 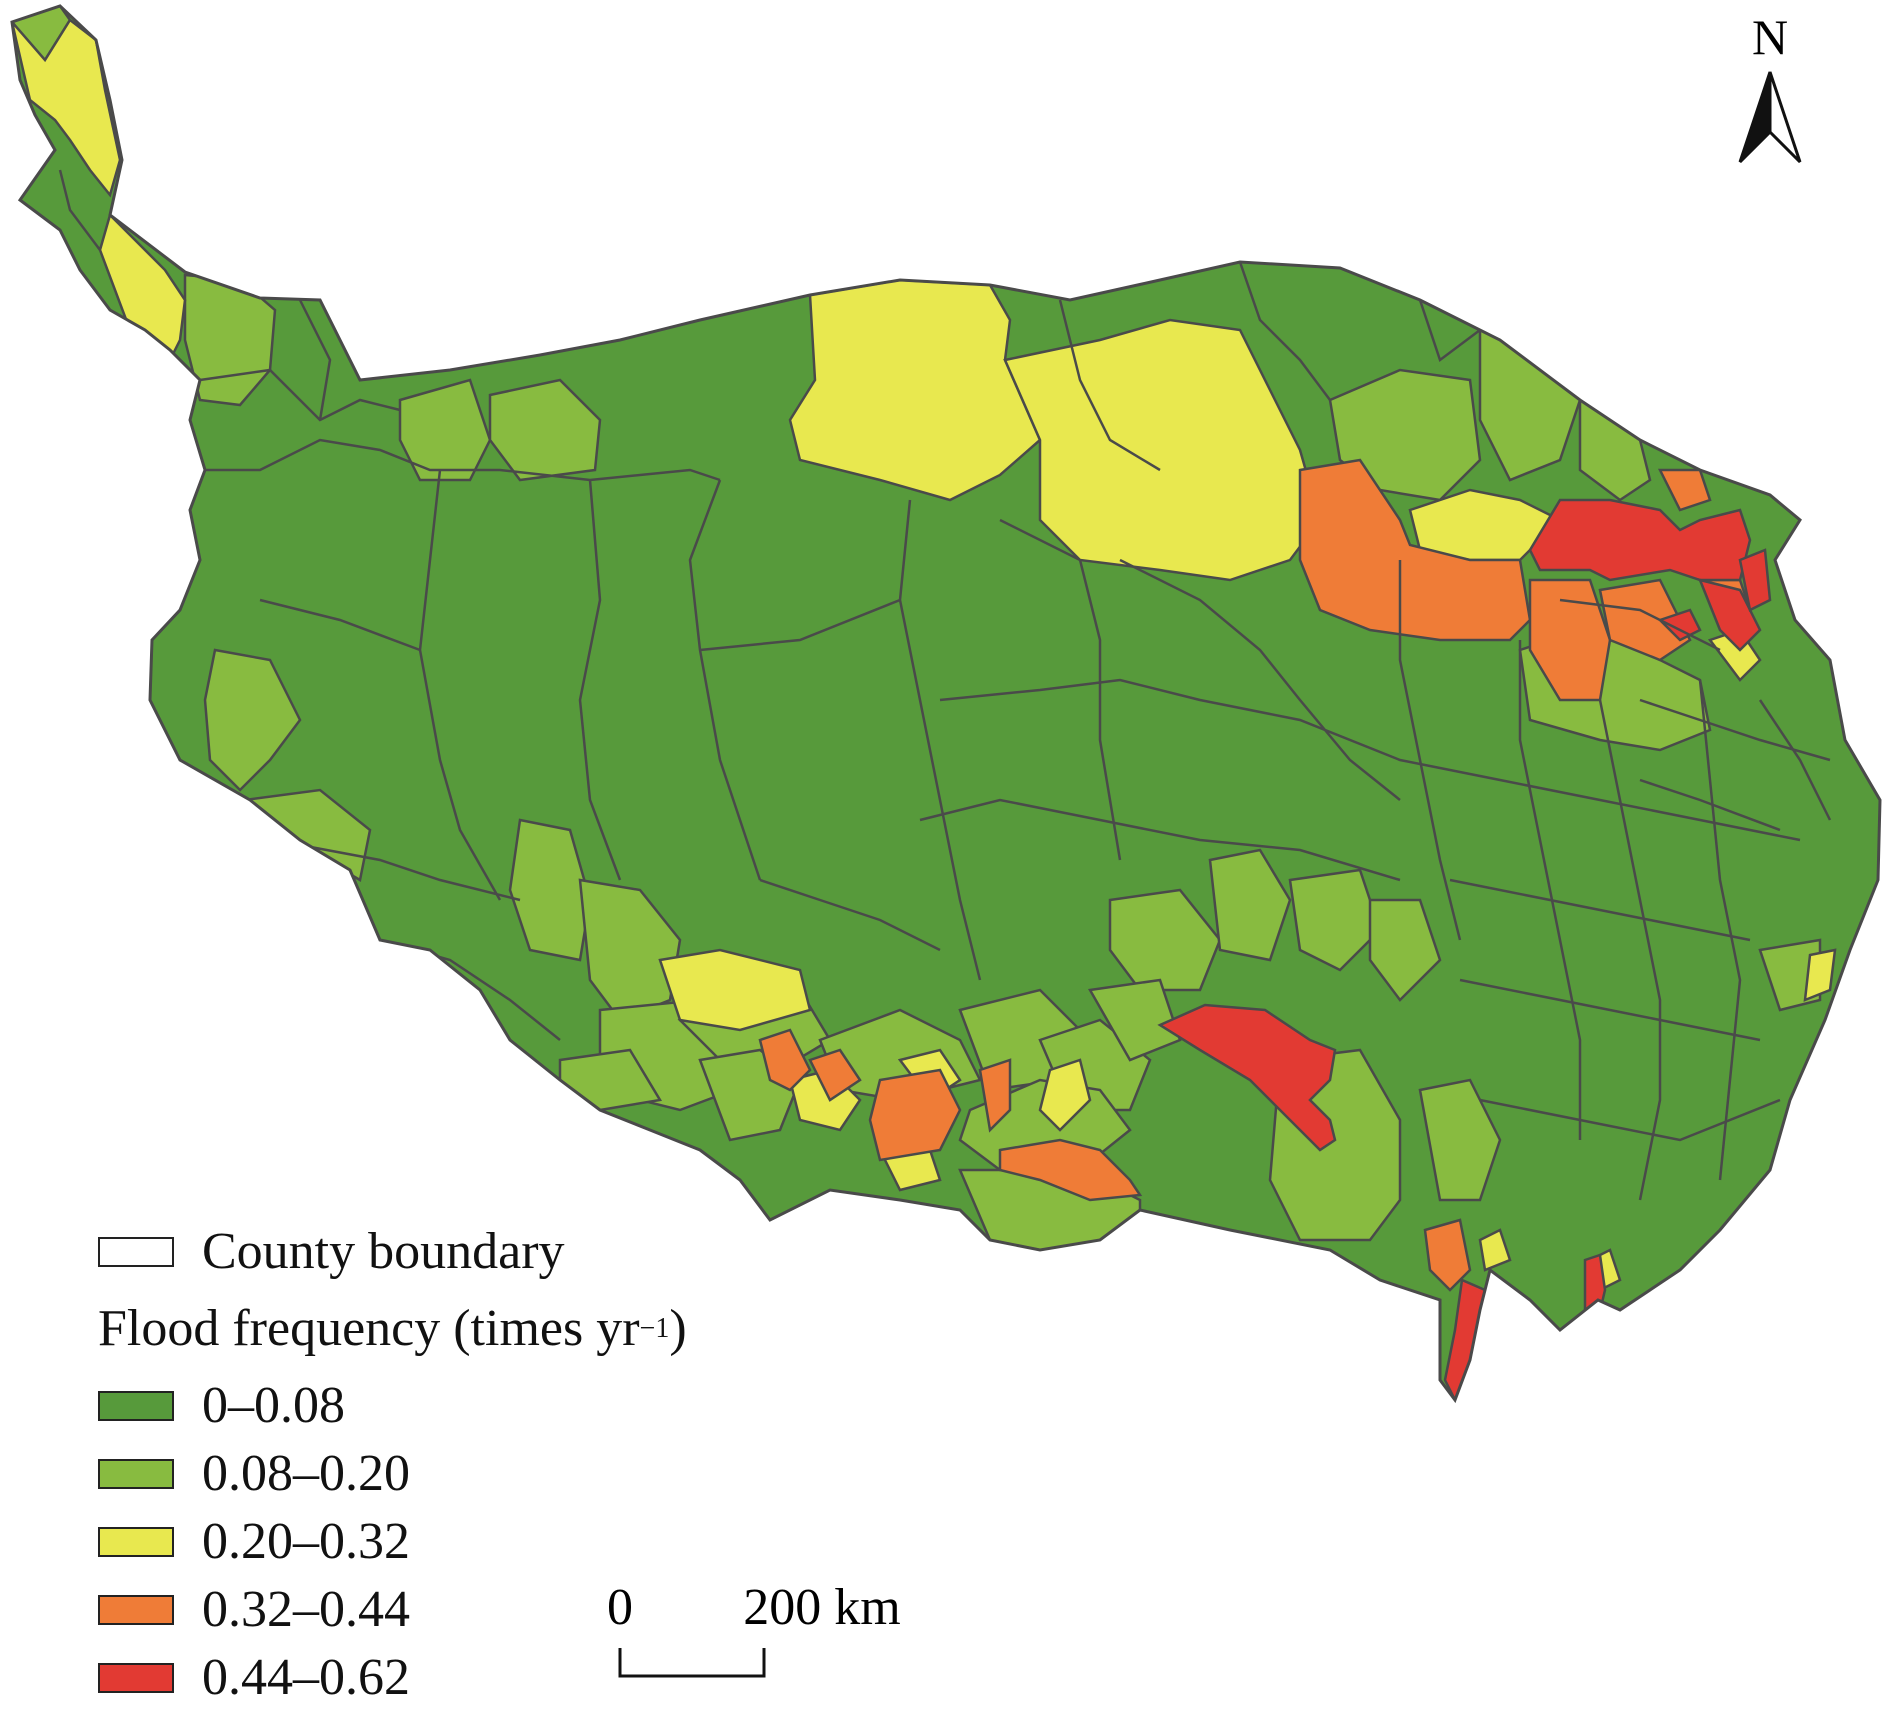 I want to click on legend-class-row: 0.44–0.62, so click(x=392, y=1678).